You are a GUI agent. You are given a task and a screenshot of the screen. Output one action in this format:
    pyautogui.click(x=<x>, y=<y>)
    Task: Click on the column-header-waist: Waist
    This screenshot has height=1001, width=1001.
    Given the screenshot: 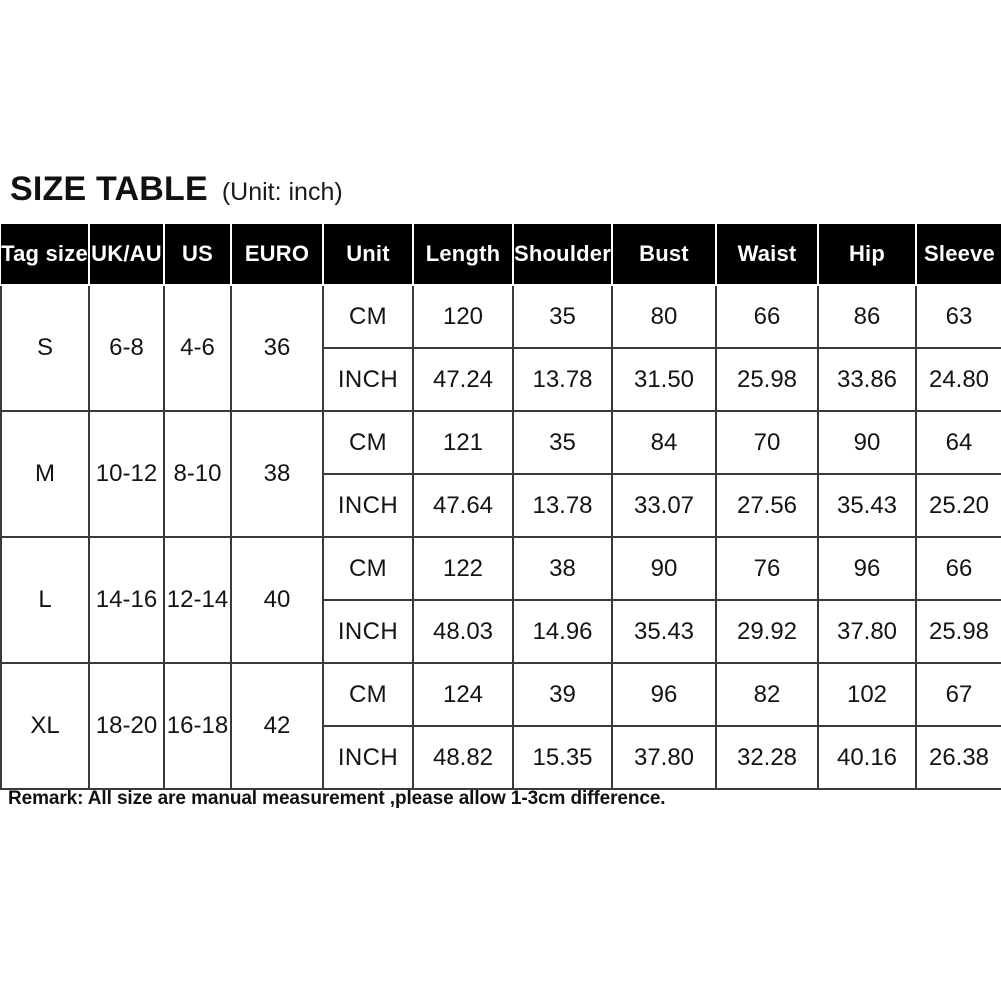 What is the action you would take?
    pyautogui.click(x=767, y=255)
    